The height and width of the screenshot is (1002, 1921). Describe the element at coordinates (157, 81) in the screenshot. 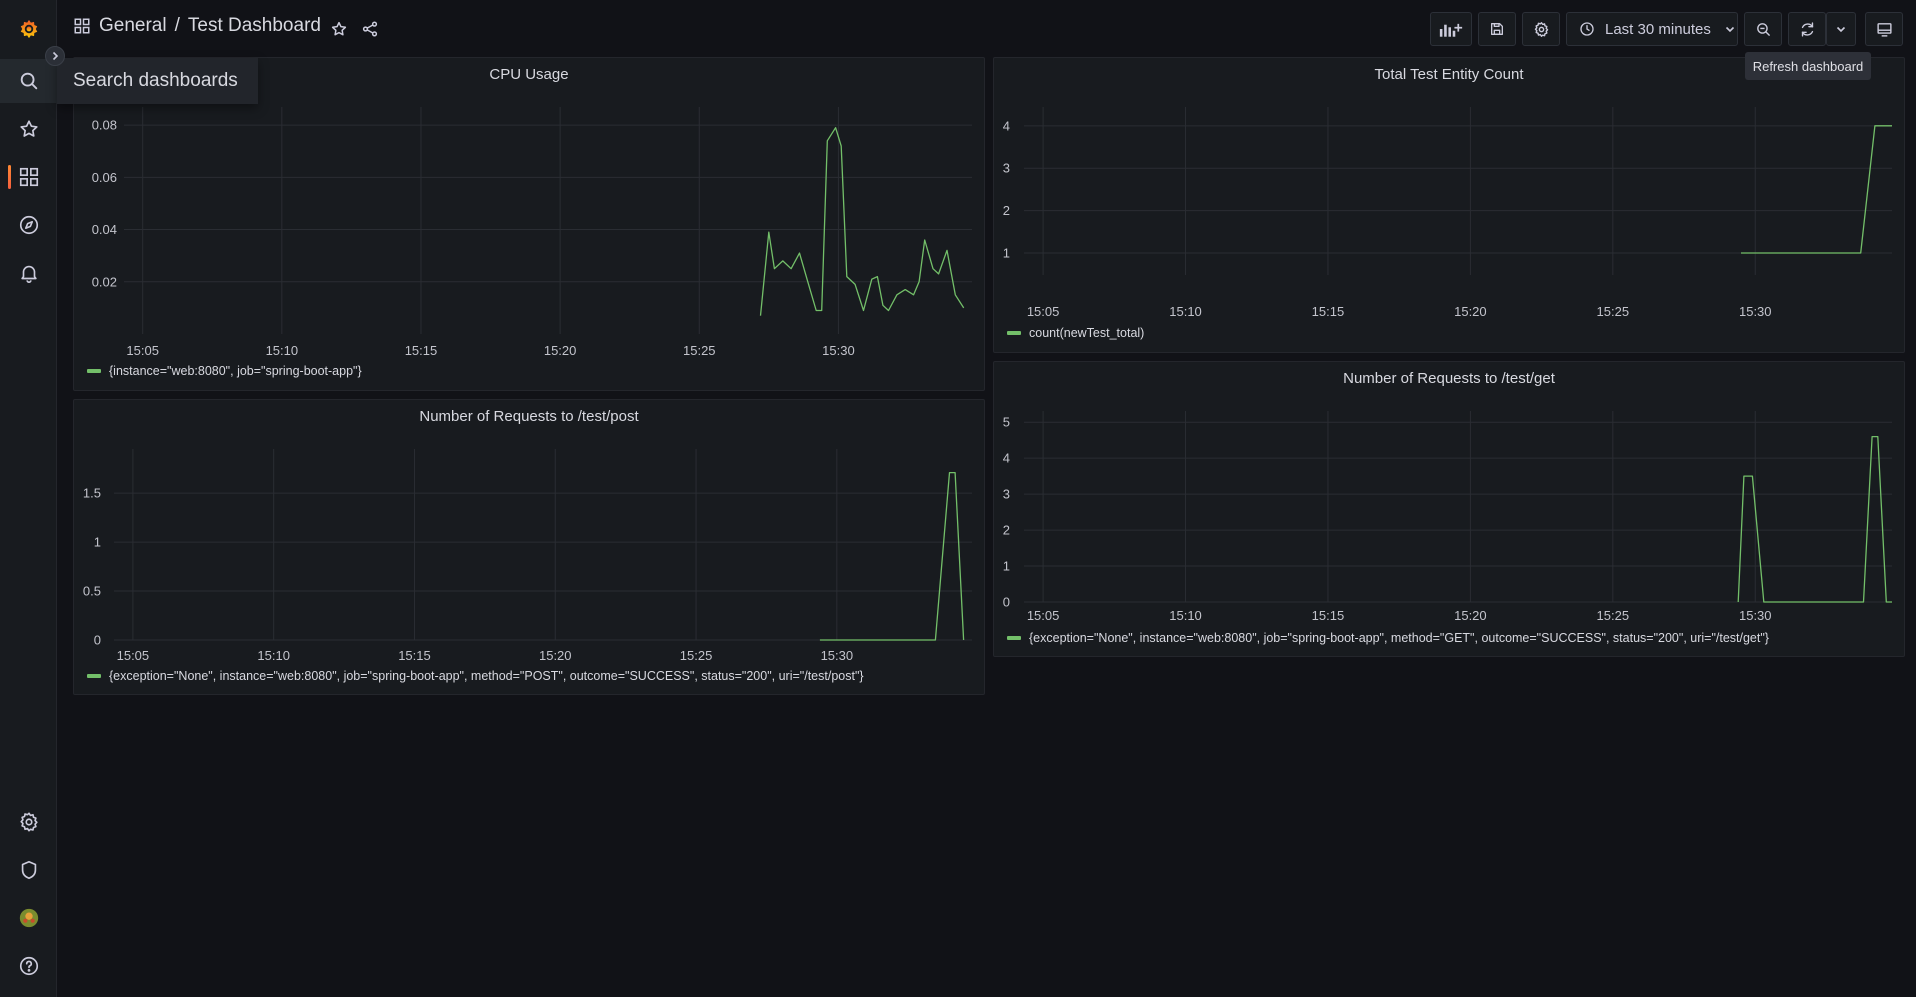

I see `search-flyout-label: Search dashboards` at that location.